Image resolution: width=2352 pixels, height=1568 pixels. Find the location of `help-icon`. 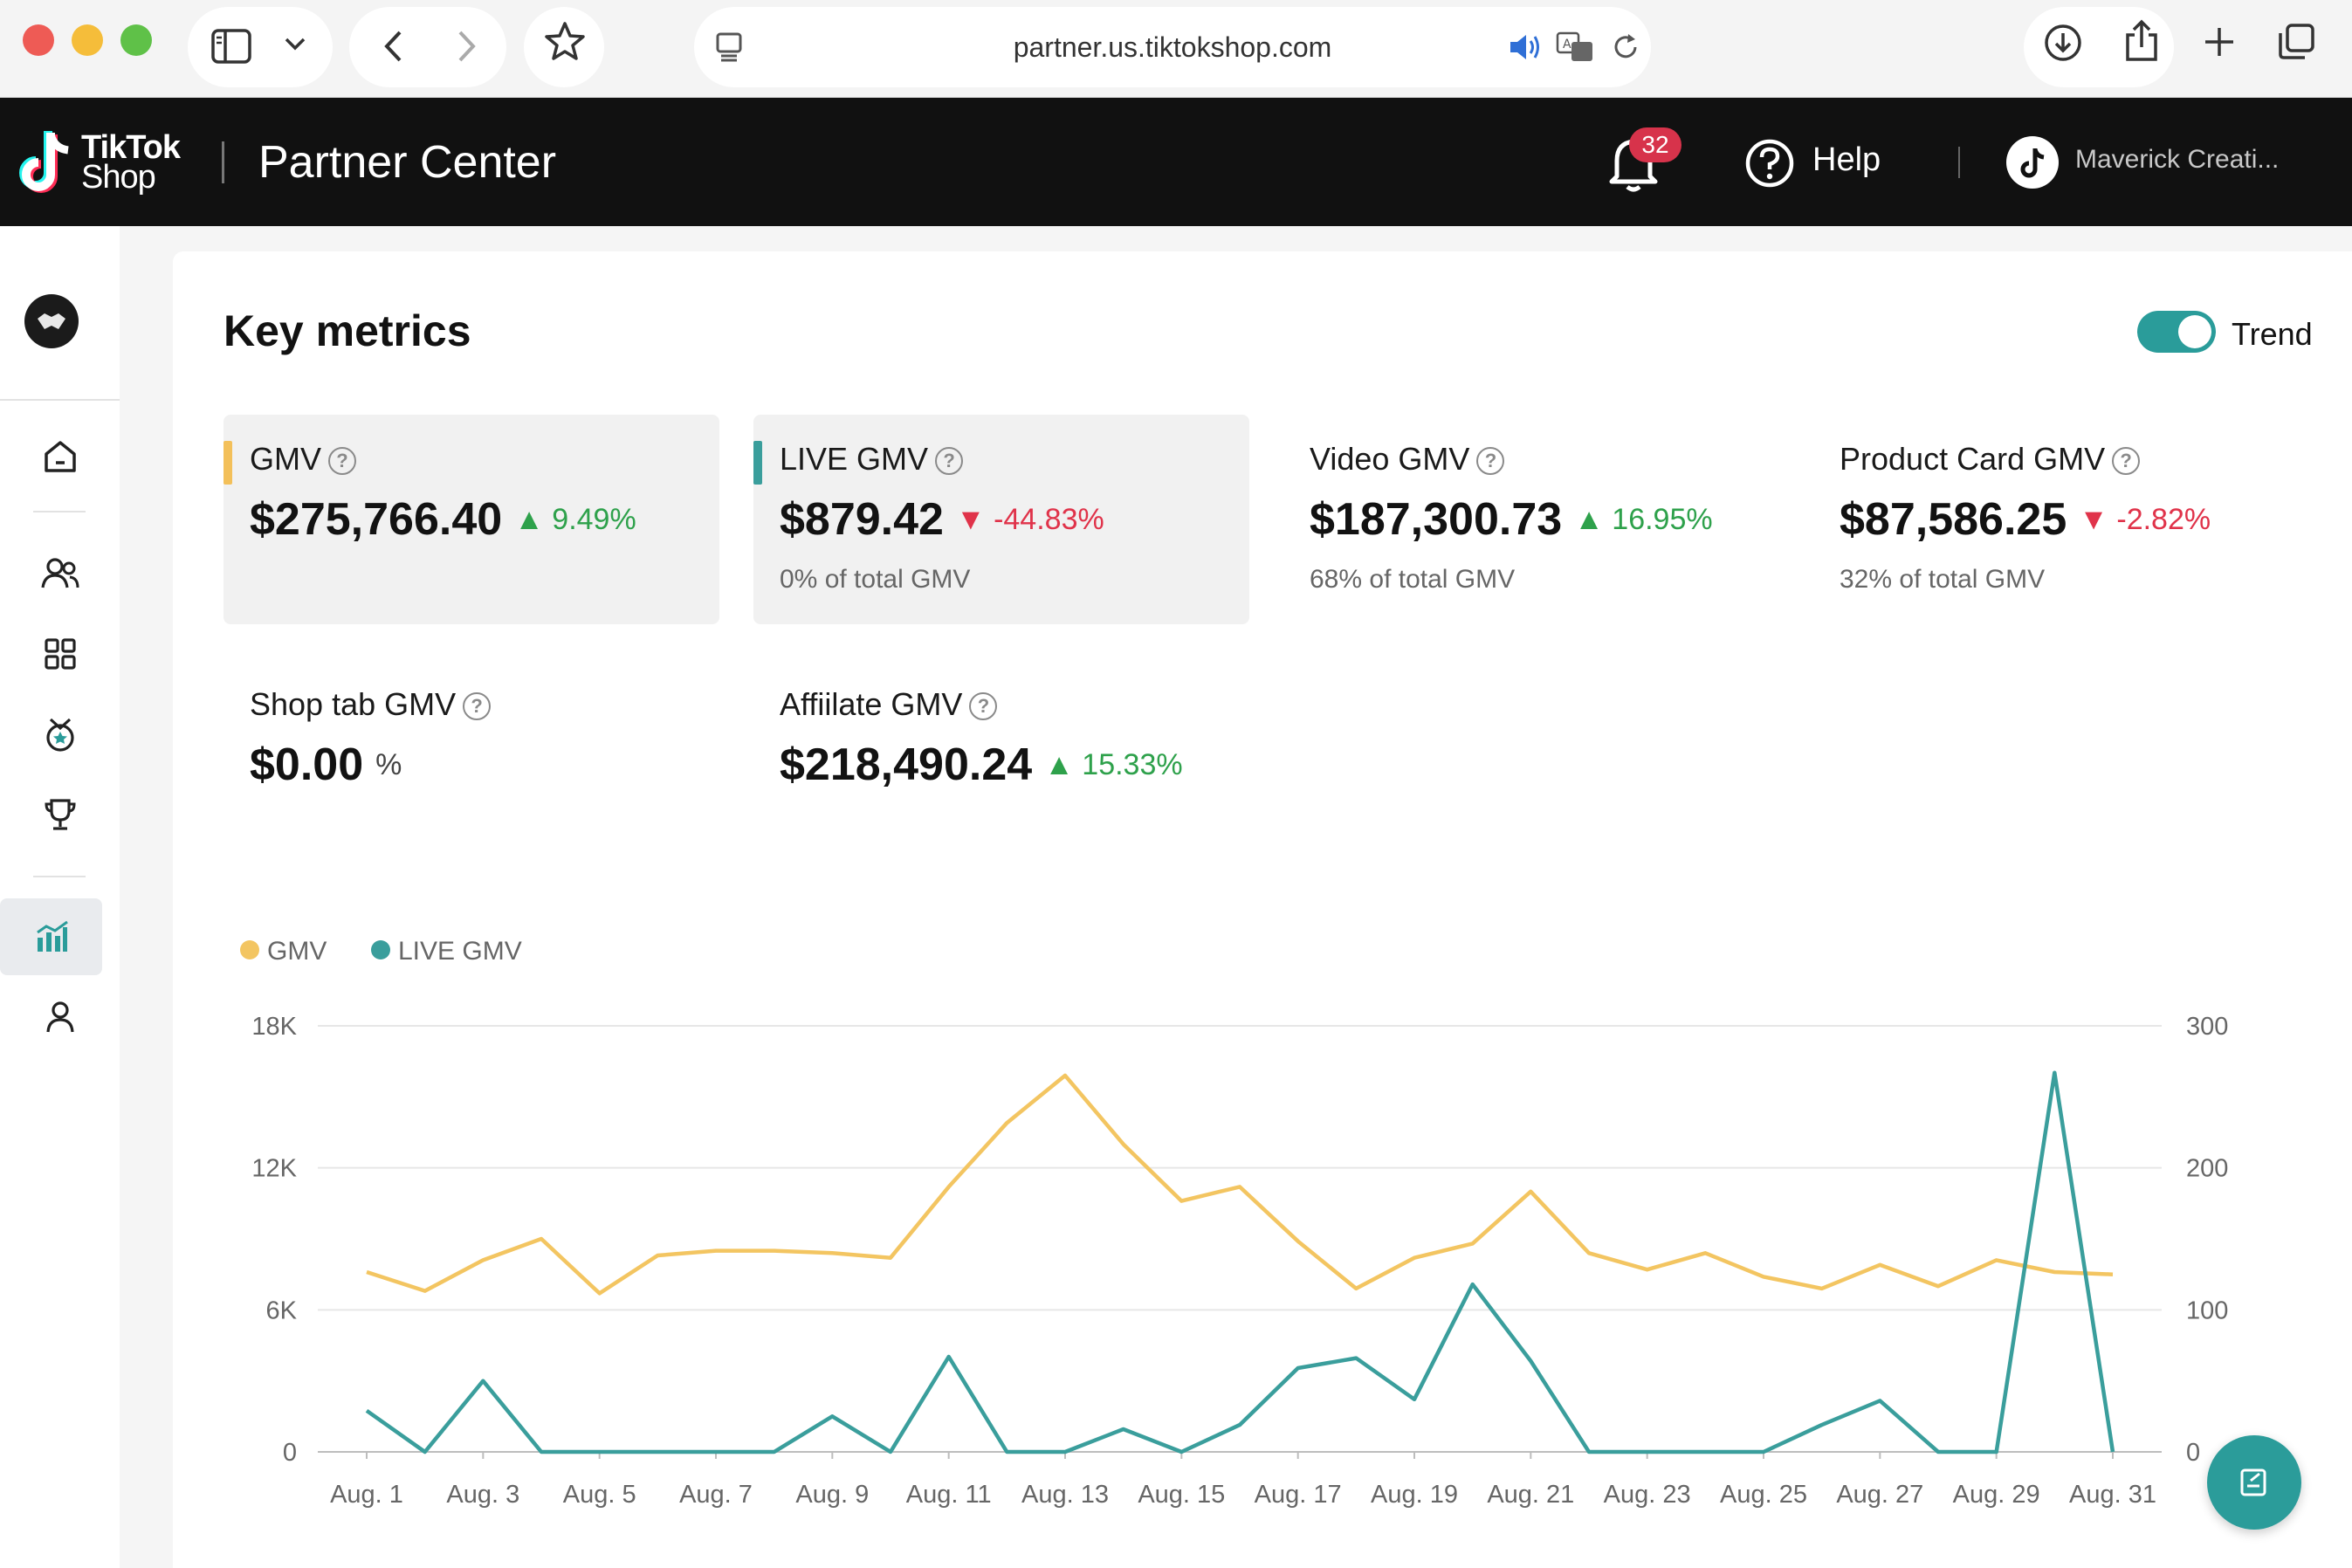

help-icon is located at coordinates (1770, 163).